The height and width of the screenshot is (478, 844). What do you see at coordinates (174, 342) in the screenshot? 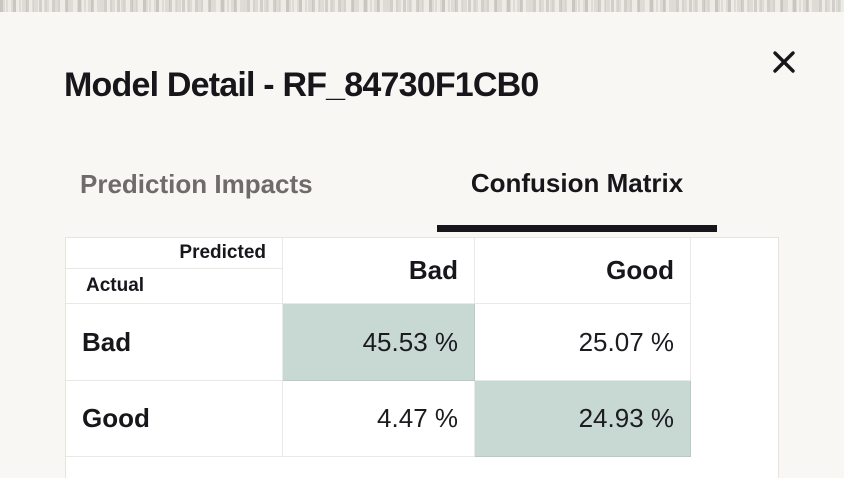
I see `row-label-bad: Bad` at bounding box center [174, 342].